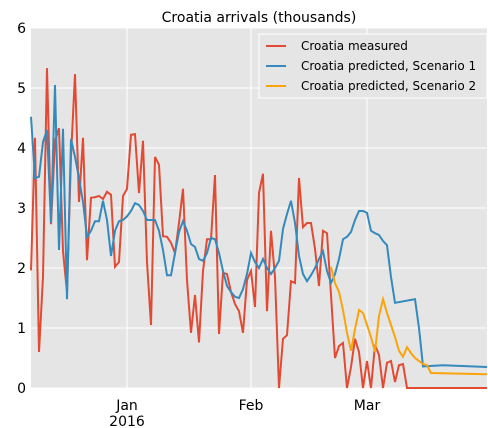  I want to click on x-tick-label: Mar, so click(367, 406).